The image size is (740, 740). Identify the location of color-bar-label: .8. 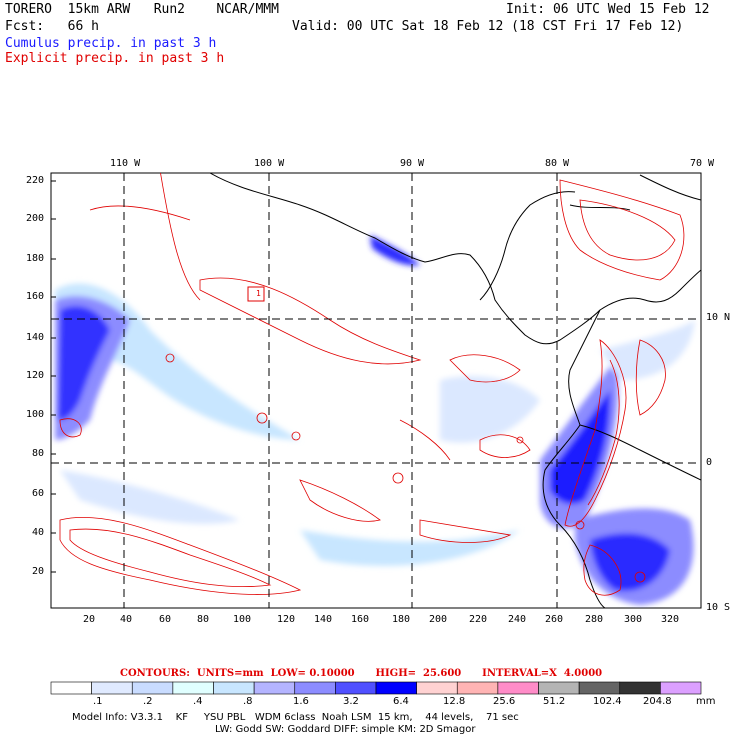
(248, 701).